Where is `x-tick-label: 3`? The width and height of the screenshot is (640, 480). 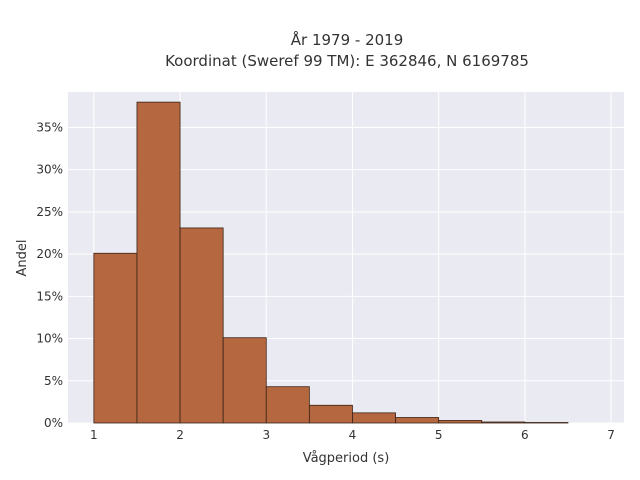
x-tick-label: 3 is located at coordinates (266, 435).